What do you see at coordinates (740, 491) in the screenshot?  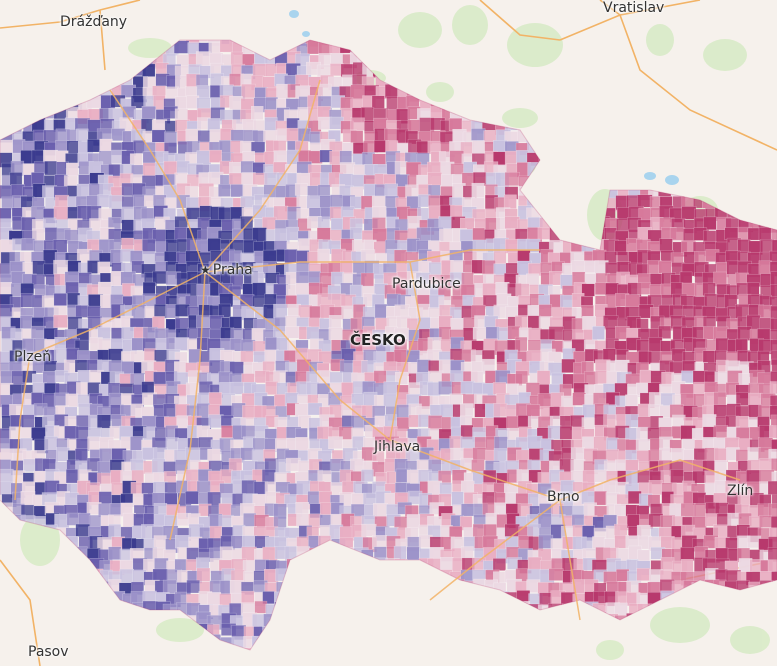 I see `city-label-zlin: Zlín` at bounding box center [740, 491].